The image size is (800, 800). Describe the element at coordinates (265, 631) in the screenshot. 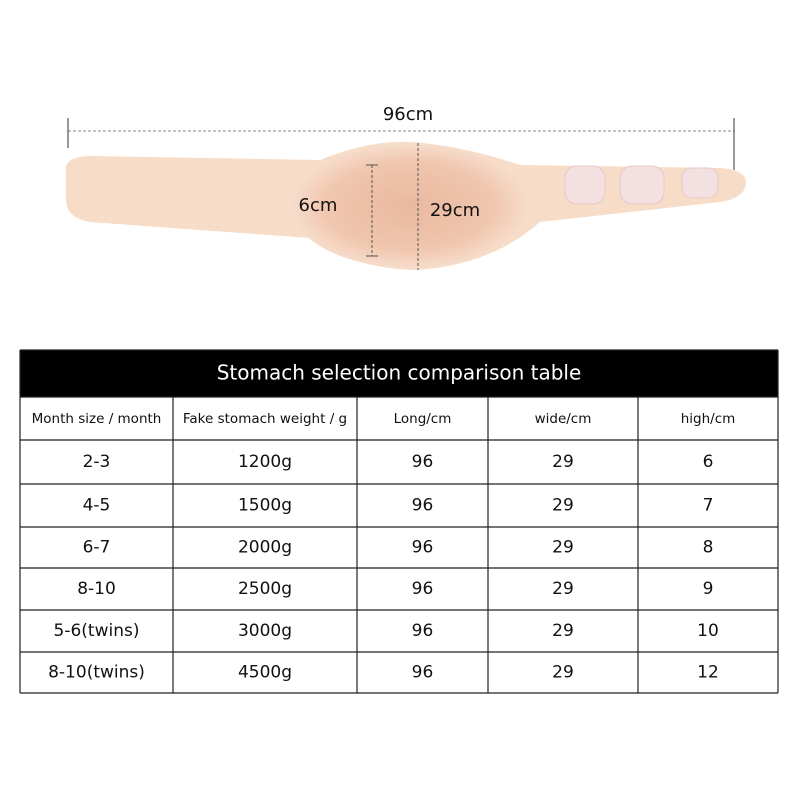

I see `table-cell: 3000g` at that location.